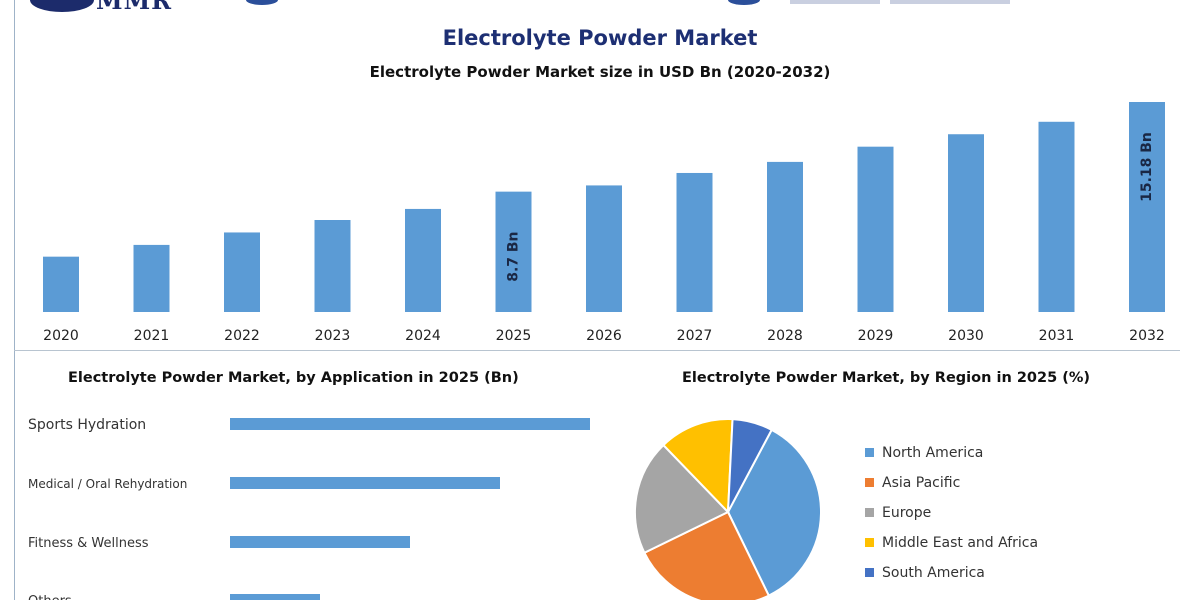  Describe the element at coordinates (966, 223) in the screenshot. I see `bar-2030` at that location.